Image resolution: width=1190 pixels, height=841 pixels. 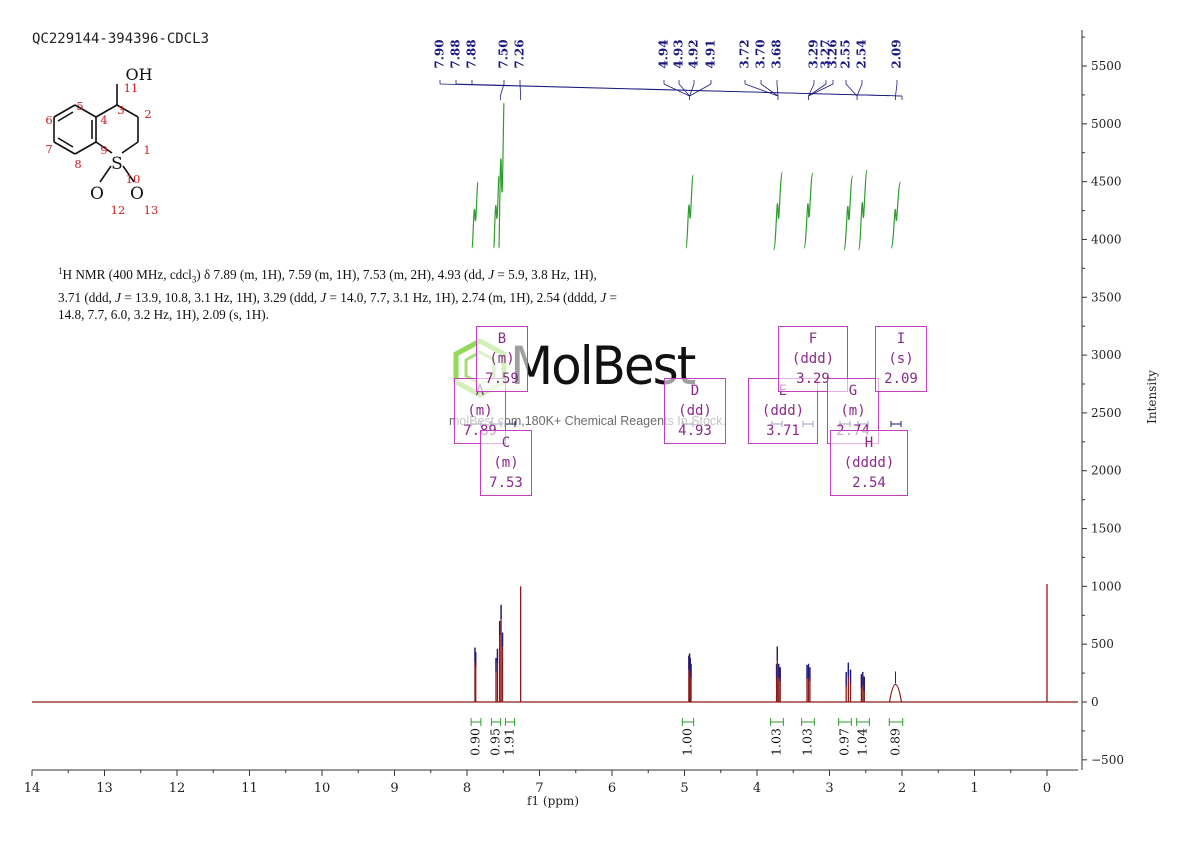 What do you see at coordinates (974, 788) in the screenshot?
I see `x-tick-label: 1` at bounding box center [974, 788].